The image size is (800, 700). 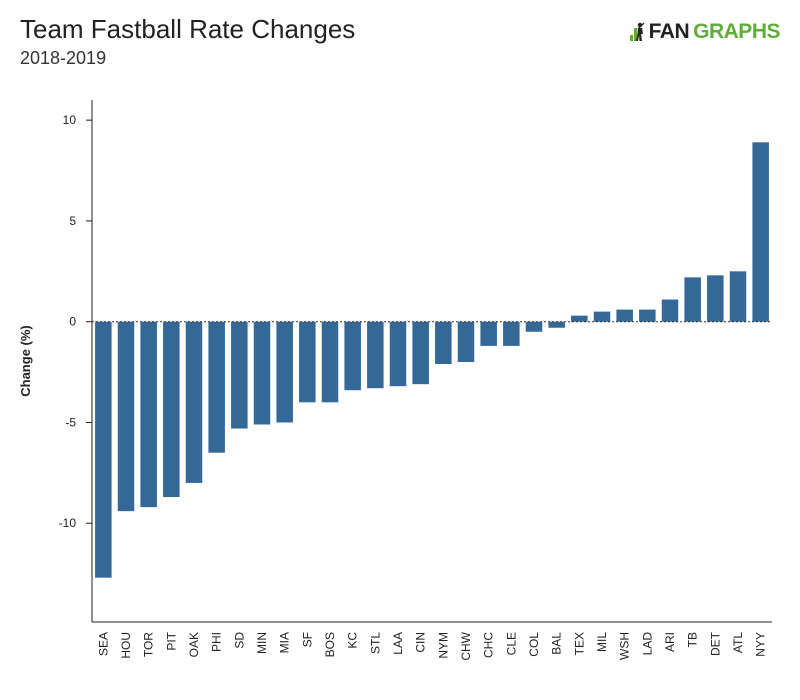 I want to click on x-tick-label-oak: OAK, so click(x=194, y=644).